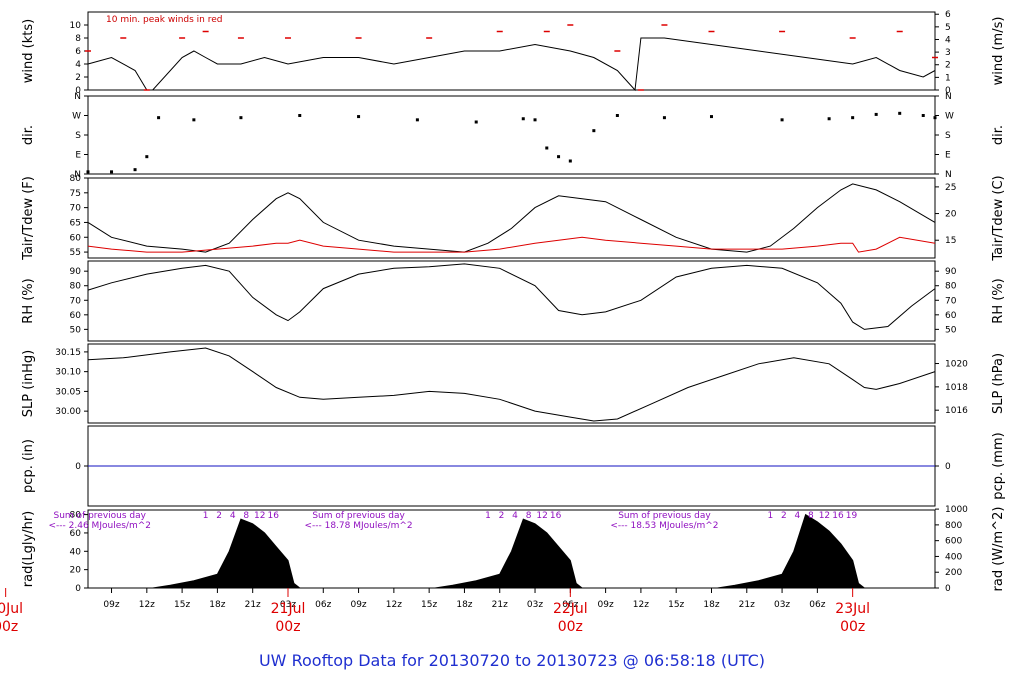 The image size is (1024, 700). I want to click on left-tick-label-temp: 70, so click(76, 209).